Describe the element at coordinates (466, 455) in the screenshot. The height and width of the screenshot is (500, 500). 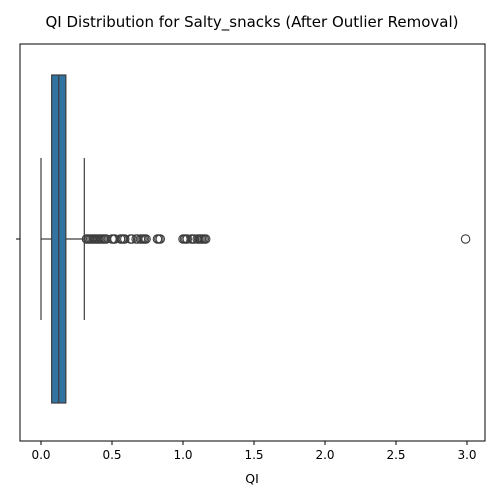
I see `x-tick-label: 3.0` at that location.